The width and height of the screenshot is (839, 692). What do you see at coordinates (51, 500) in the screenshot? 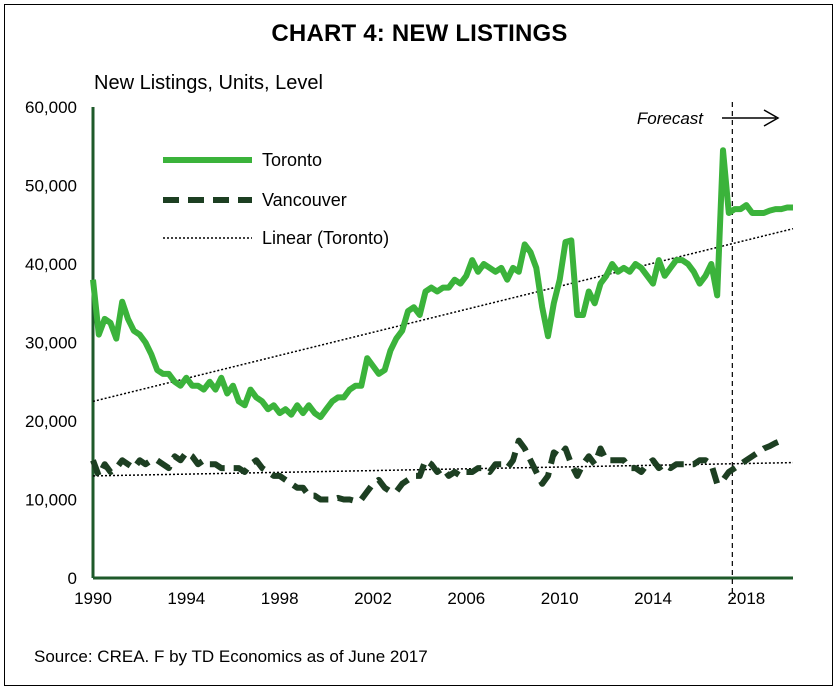
I see `y-tick-label: 10,000` at bounding box center [51, 500].